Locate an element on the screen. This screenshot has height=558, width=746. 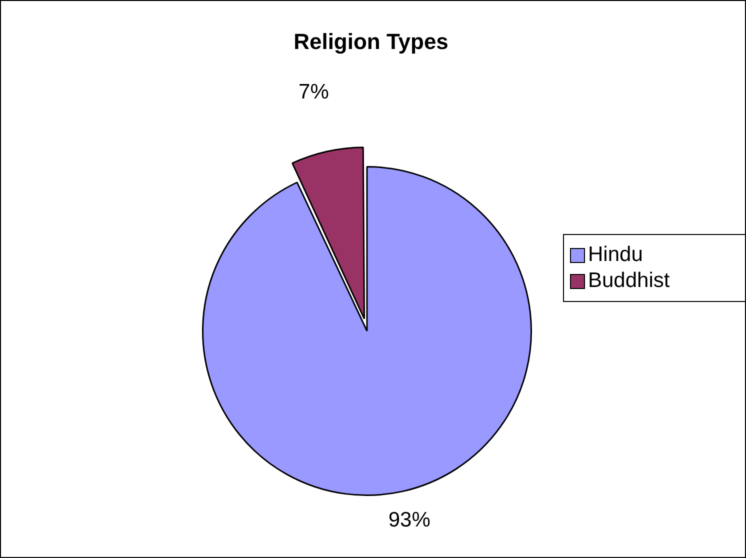
chart-title: Religion Types is located at coordinates (371, 42).